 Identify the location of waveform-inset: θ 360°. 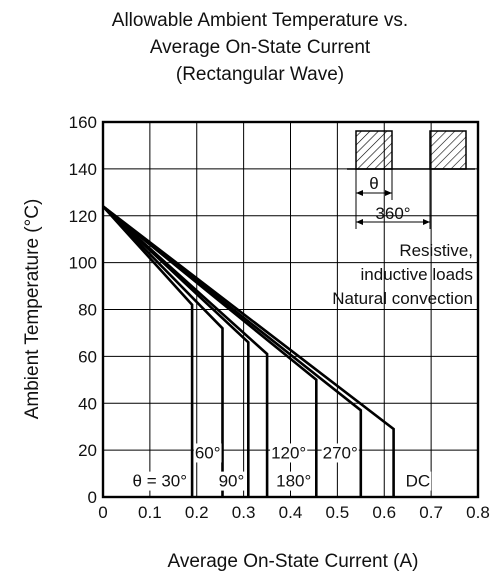
(411, 179).